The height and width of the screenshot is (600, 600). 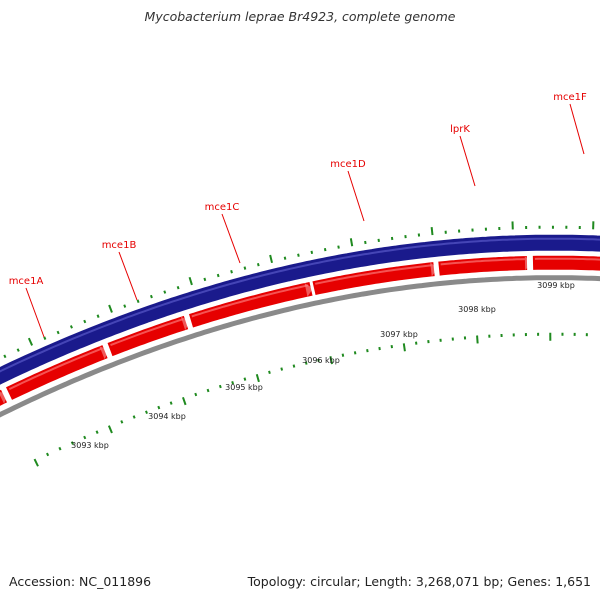 What do you see at coordinates (321, 360) in the screenshot?
I see `scale-label: 3096 kbp` at bounding box center [321, 360].